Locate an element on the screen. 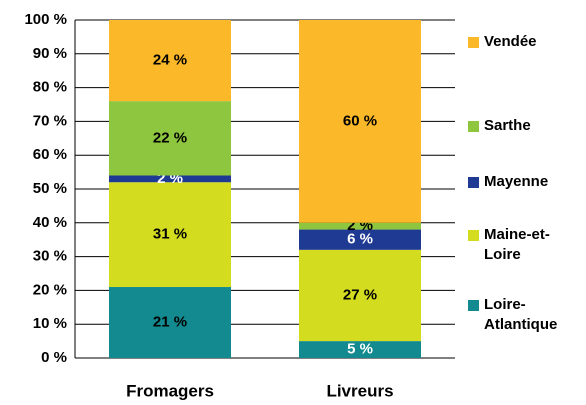 Image resolution: width=586 pixels, height=405 pixels. legend-label: Maine-et-Loire is located at coordinates (517, 244).